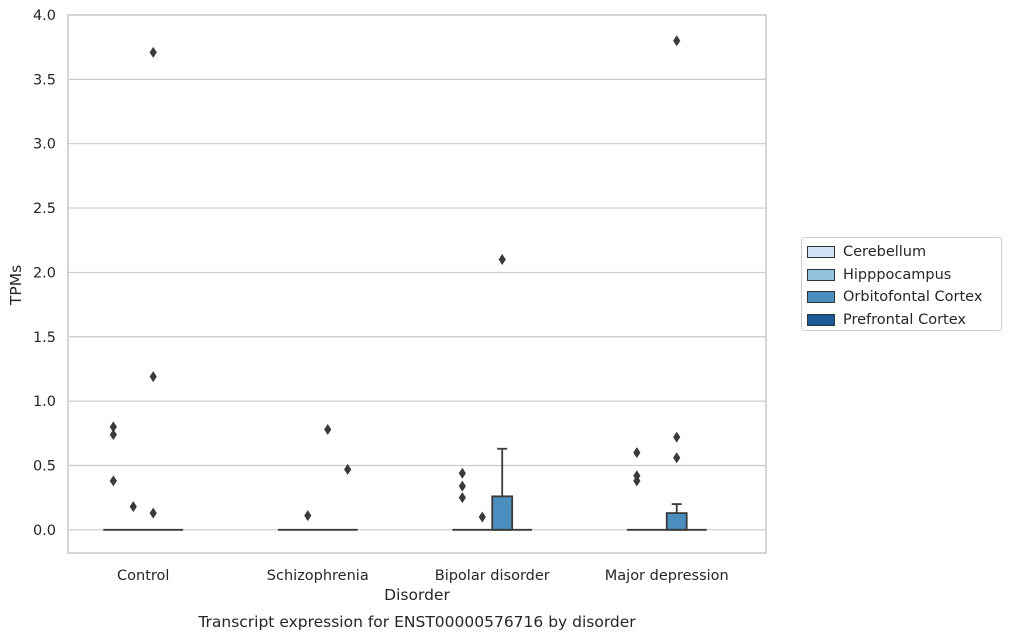 The height and width of the screenshot is (640, 1014). What do you see at coordinates (44, 466) in the screenshot?
I see `y-tick-label: 0.5` at bounding box center [44, 466].